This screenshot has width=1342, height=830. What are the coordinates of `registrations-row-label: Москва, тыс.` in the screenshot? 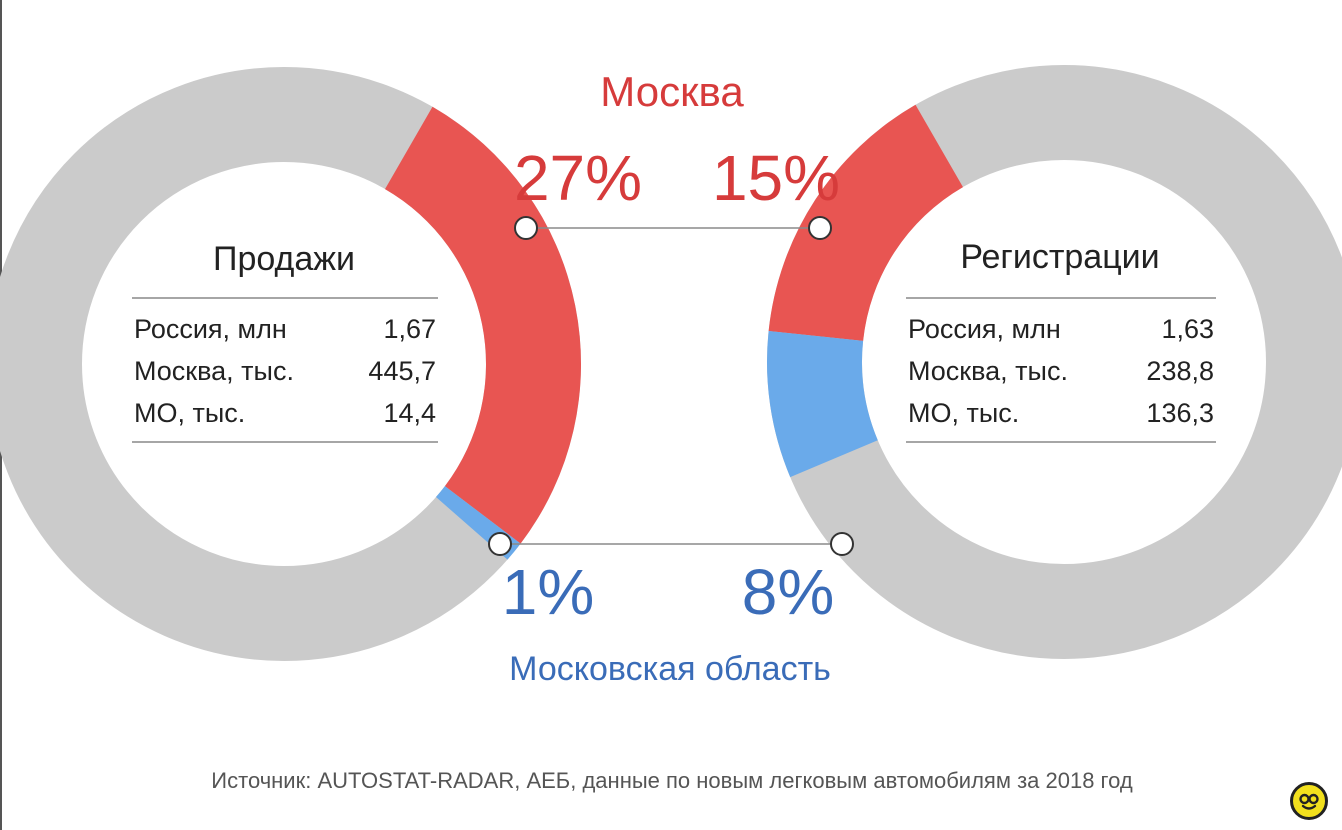 It's located at (988, 371).